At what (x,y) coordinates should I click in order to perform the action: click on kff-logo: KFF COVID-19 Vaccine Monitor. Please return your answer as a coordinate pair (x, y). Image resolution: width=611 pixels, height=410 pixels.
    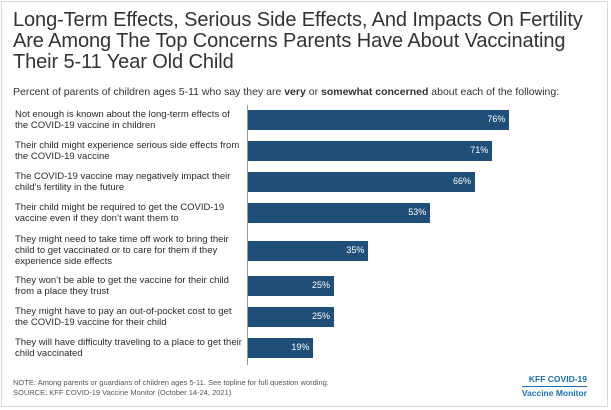
    Looking at the image, I should click on (554, 386).